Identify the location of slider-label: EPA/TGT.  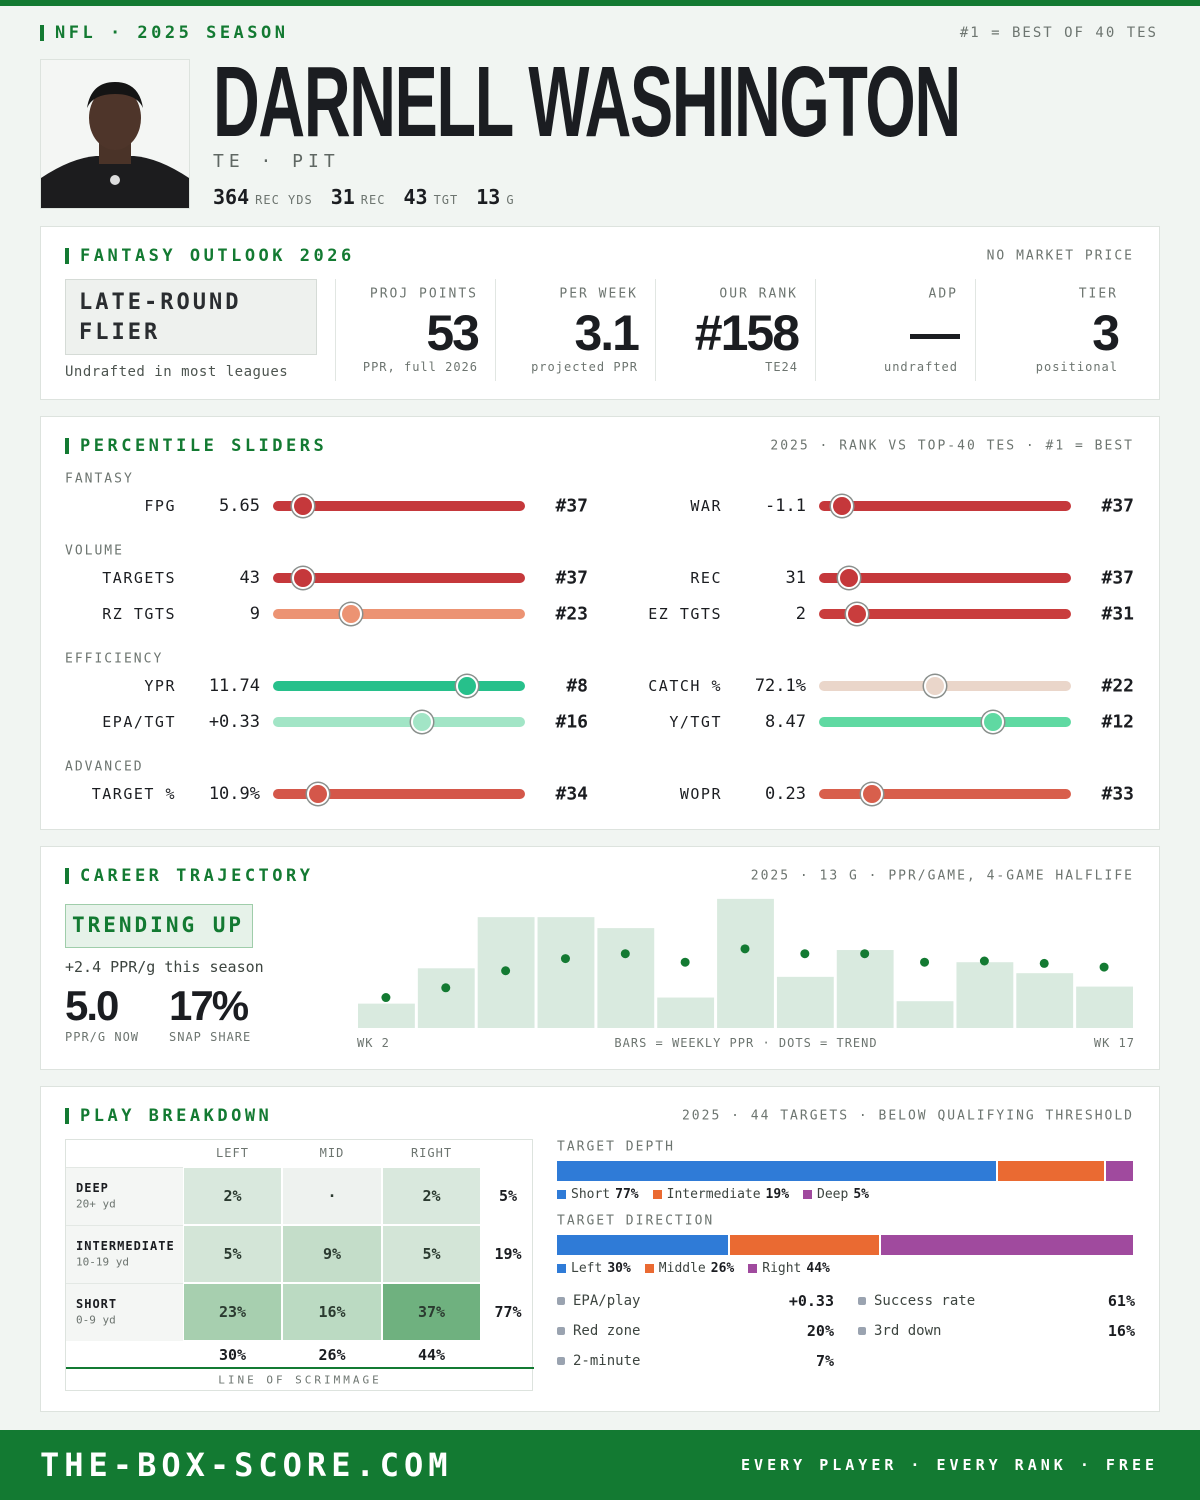
(139, 722).